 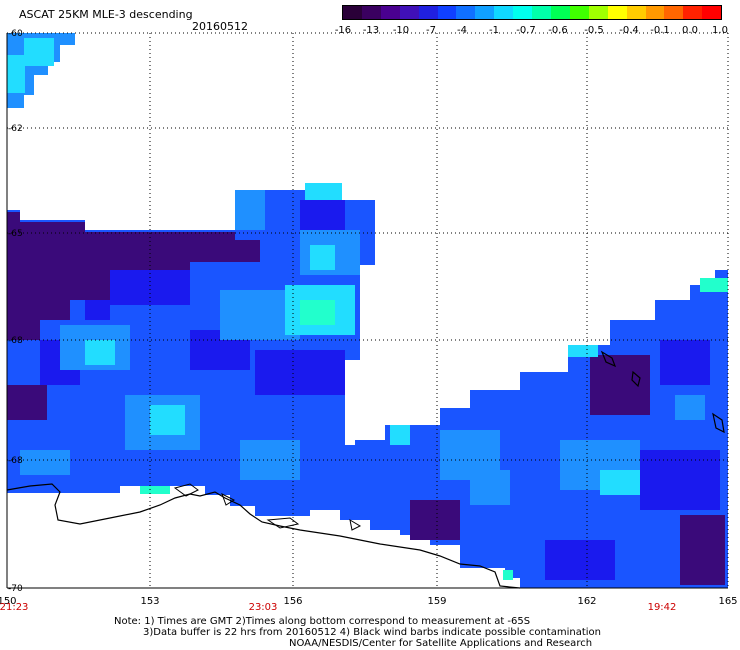 What do you see at coordinates (526, 30) in the screenshot?
I see `colorbar-tick-label: -0.7` at bounding box center [526, 30].